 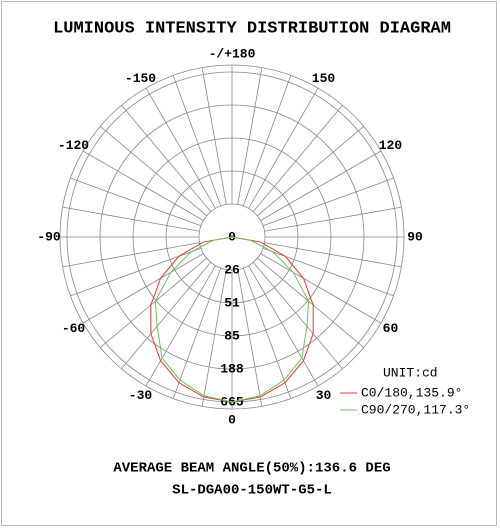 What do you see at coordinates (49, 236) in the screenshot?
I see `angle-tick-label: -90` at bounding box center [49, 236].